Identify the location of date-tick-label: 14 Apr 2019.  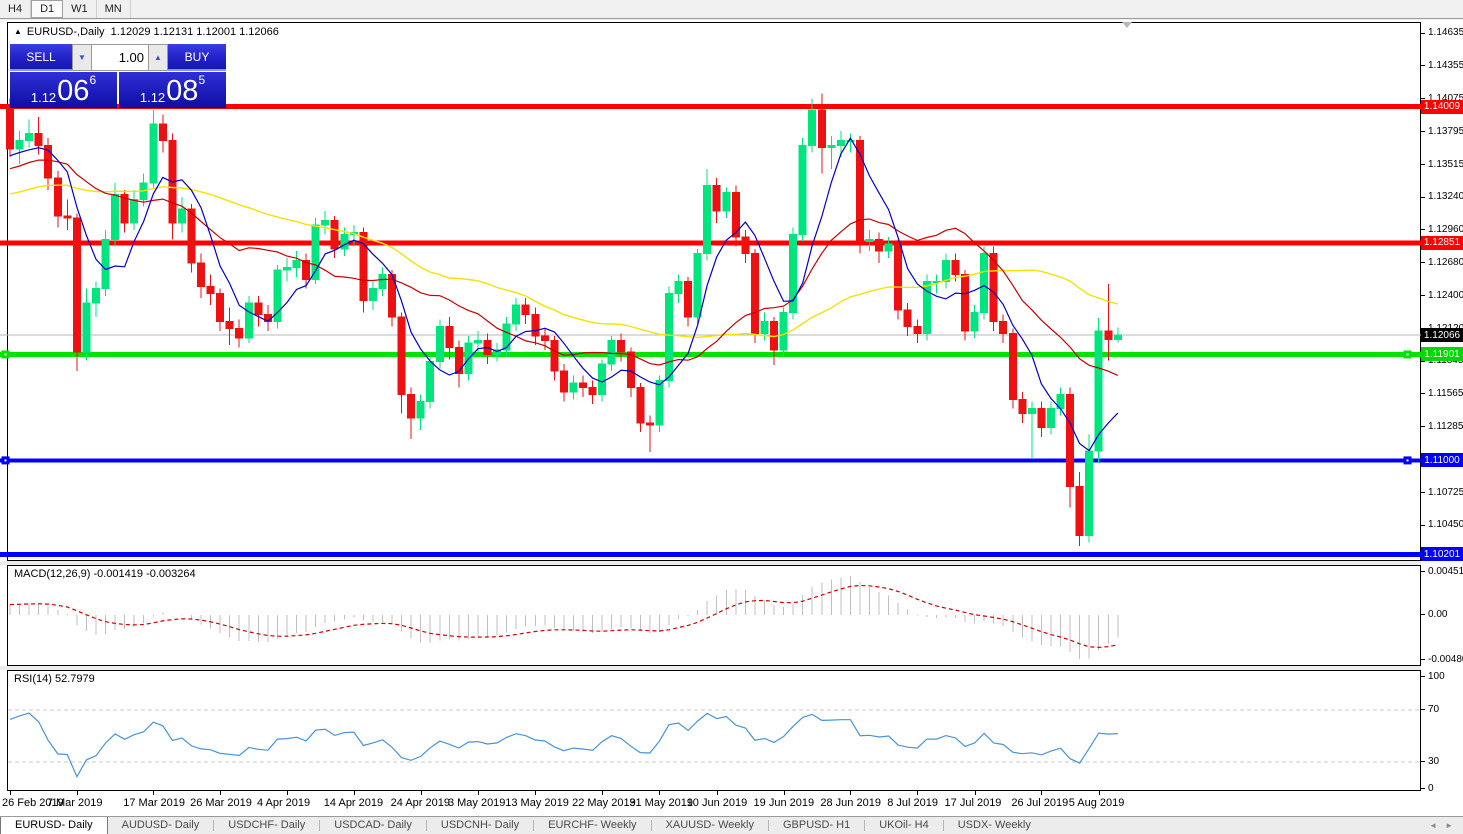
(353, 803).